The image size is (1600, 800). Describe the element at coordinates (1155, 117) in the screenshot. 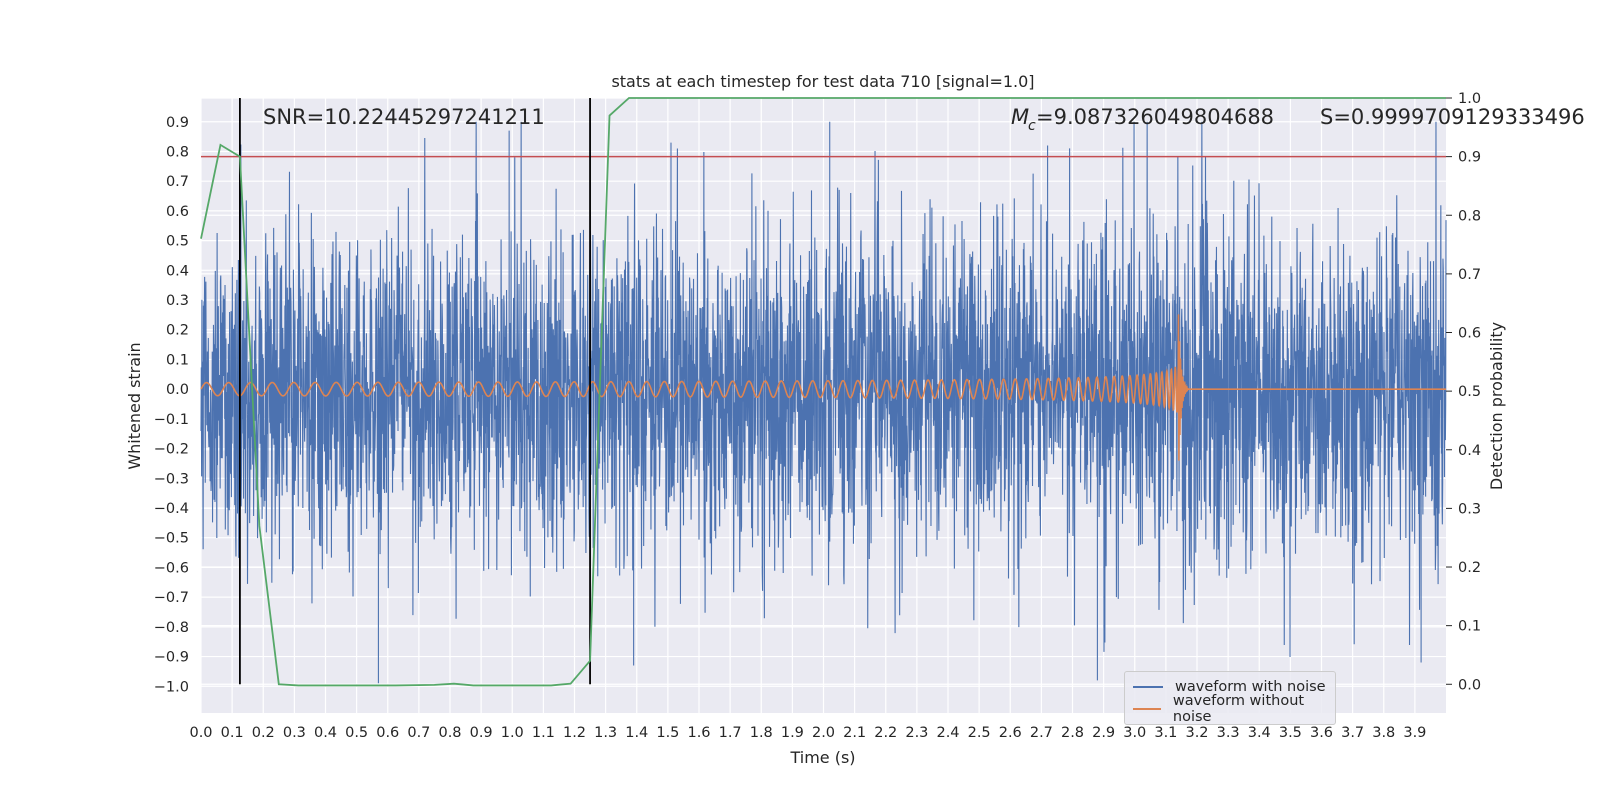

I see `chirp-mass-value: =9.087326049804688` at that location.